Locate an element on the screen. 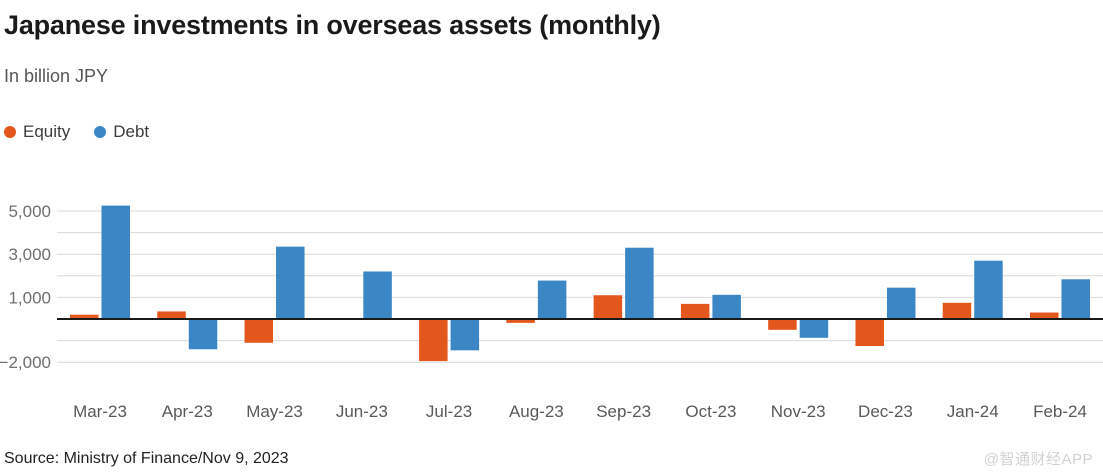  legend-item-debt: Debt is located at coordinates (121, 132).